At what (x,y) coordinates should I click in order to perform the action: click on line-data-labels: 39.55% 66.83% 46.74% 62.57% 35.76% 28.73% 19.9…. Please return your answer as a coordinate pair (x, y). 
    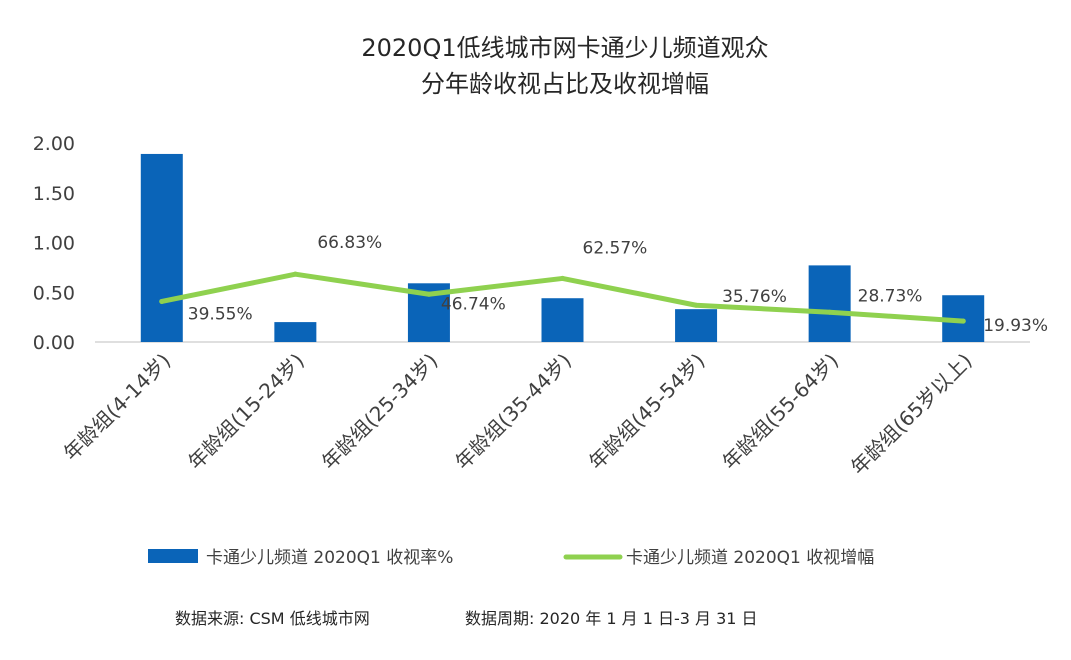
    Looking at the image, I should click on (618, 284).